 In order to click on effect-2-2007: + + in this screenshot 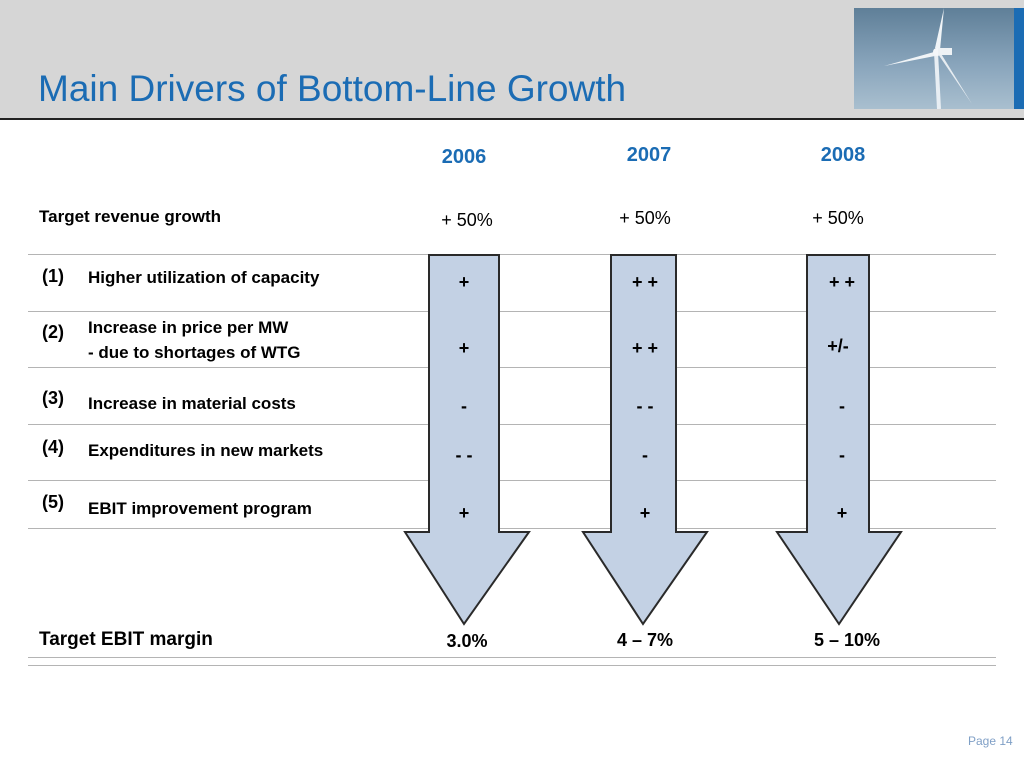, I will do `click(645, 348)`.